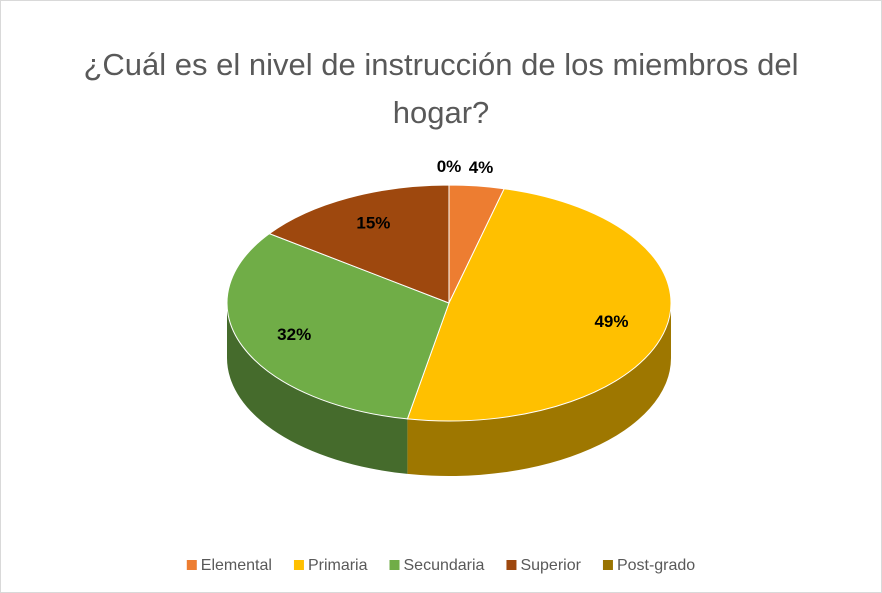  Describe the element at coordinates (236, 565) in the screenshot. I see `legend-label: Elemental` at that location.